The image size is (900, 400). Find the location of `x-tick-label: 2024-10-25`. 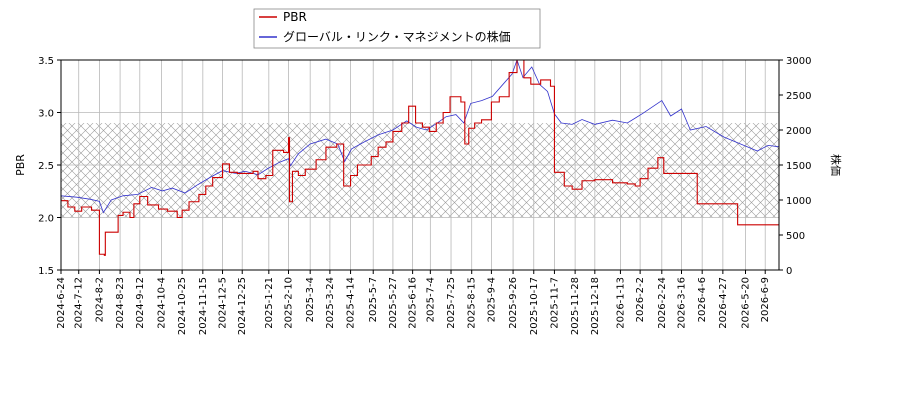

x-tick-label: 2024-10-25 is located at coordinates (182, 306).